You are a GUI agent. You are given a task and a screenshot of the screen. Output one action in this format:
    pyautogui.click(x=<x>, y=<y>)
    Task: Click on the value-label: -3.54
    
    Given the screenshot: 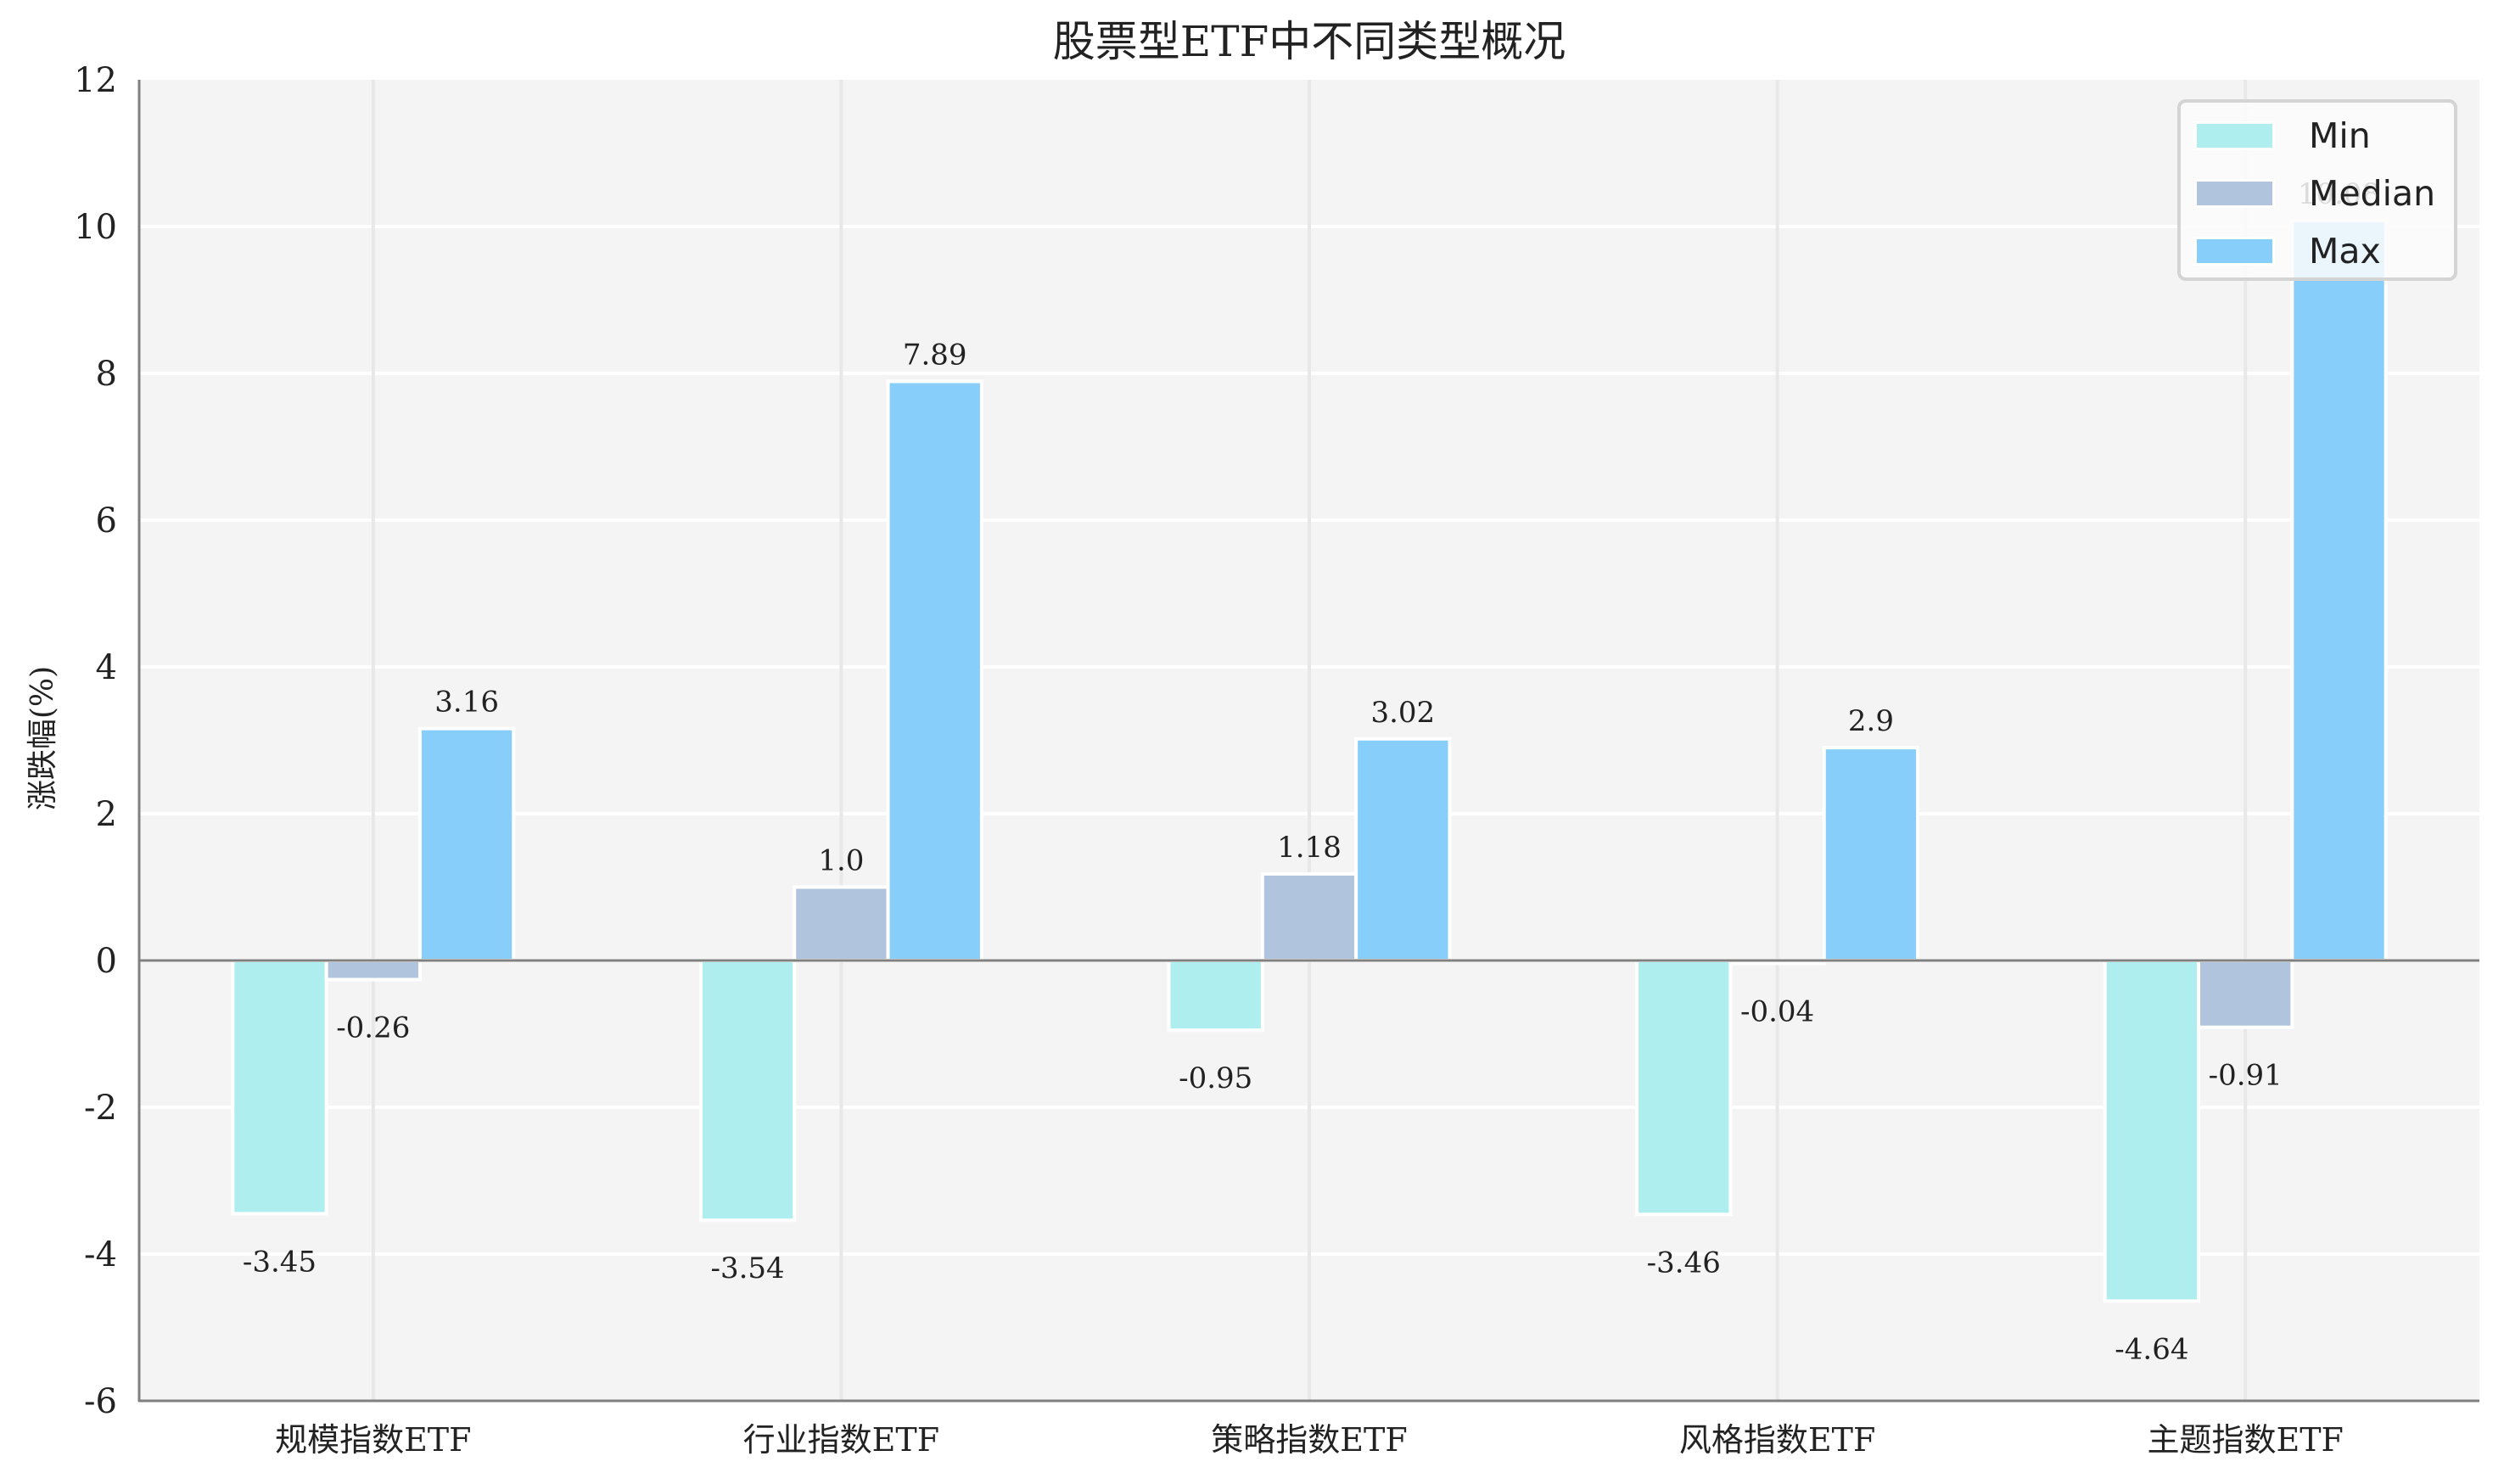 What is the action you would take?
    pyautogui.click(x=747, y=1268)
    